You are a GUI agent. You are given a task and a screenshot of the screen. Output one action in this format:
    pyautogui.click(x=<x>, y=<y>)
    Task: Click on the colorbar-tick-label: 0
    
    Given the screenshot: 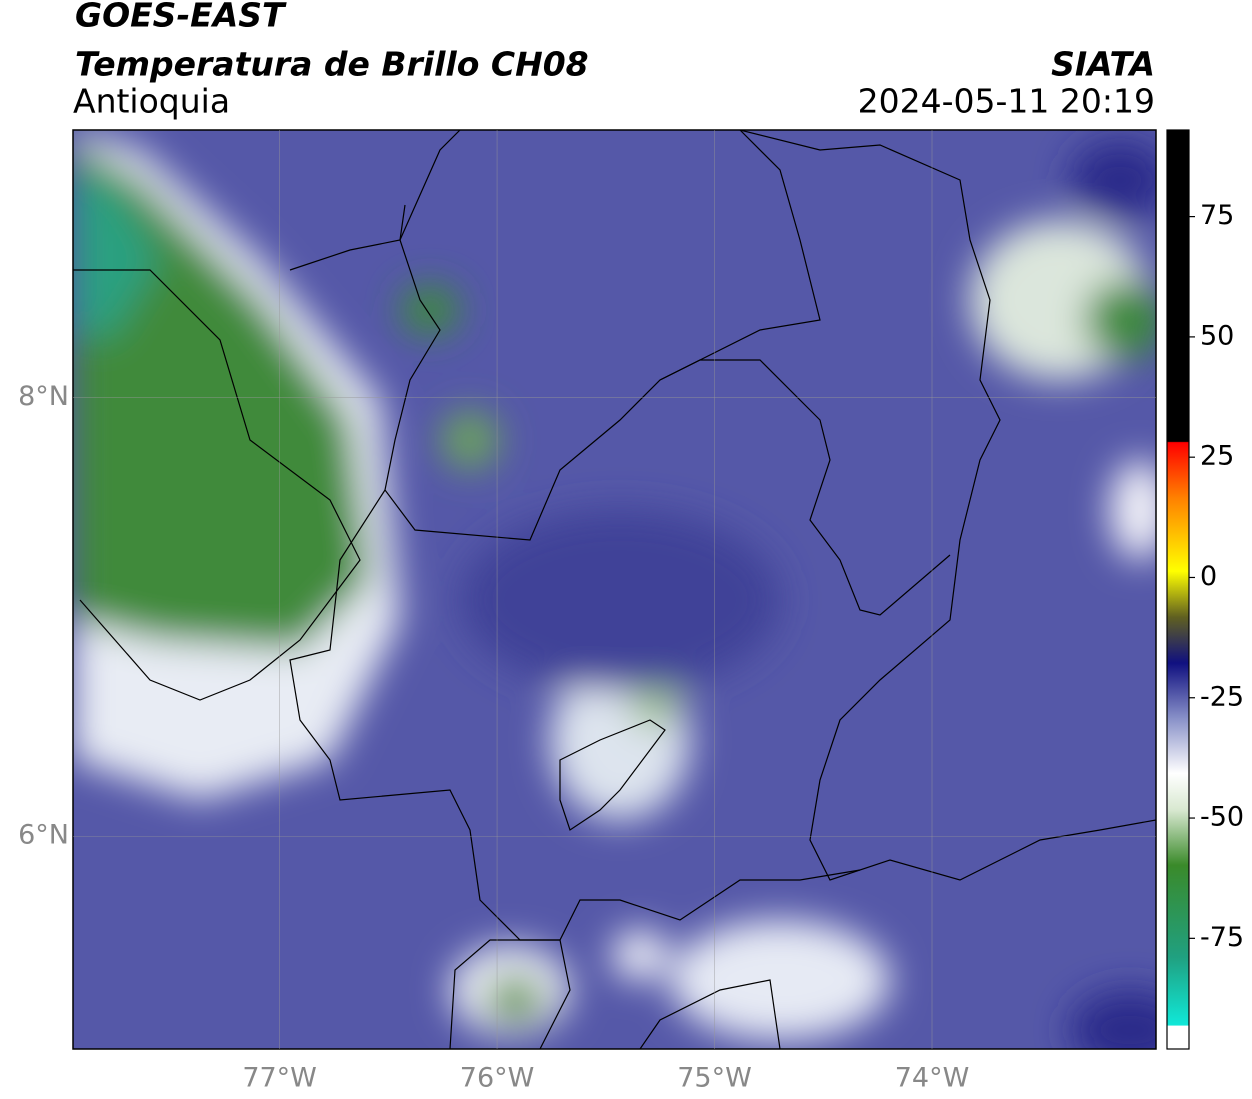 What is the action you would take?
    pyautogui.click(x=1208, y=576)
    